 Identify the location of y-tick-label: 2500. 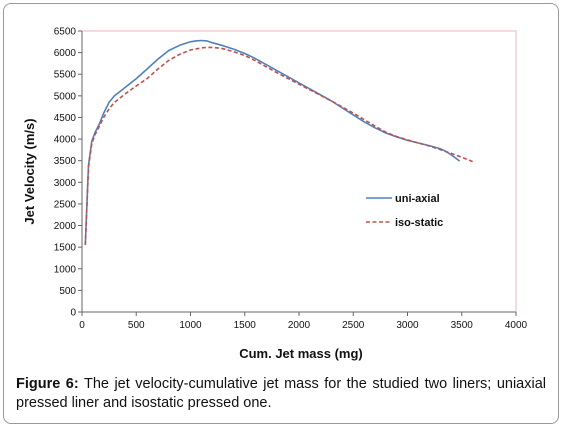
(65, 204).